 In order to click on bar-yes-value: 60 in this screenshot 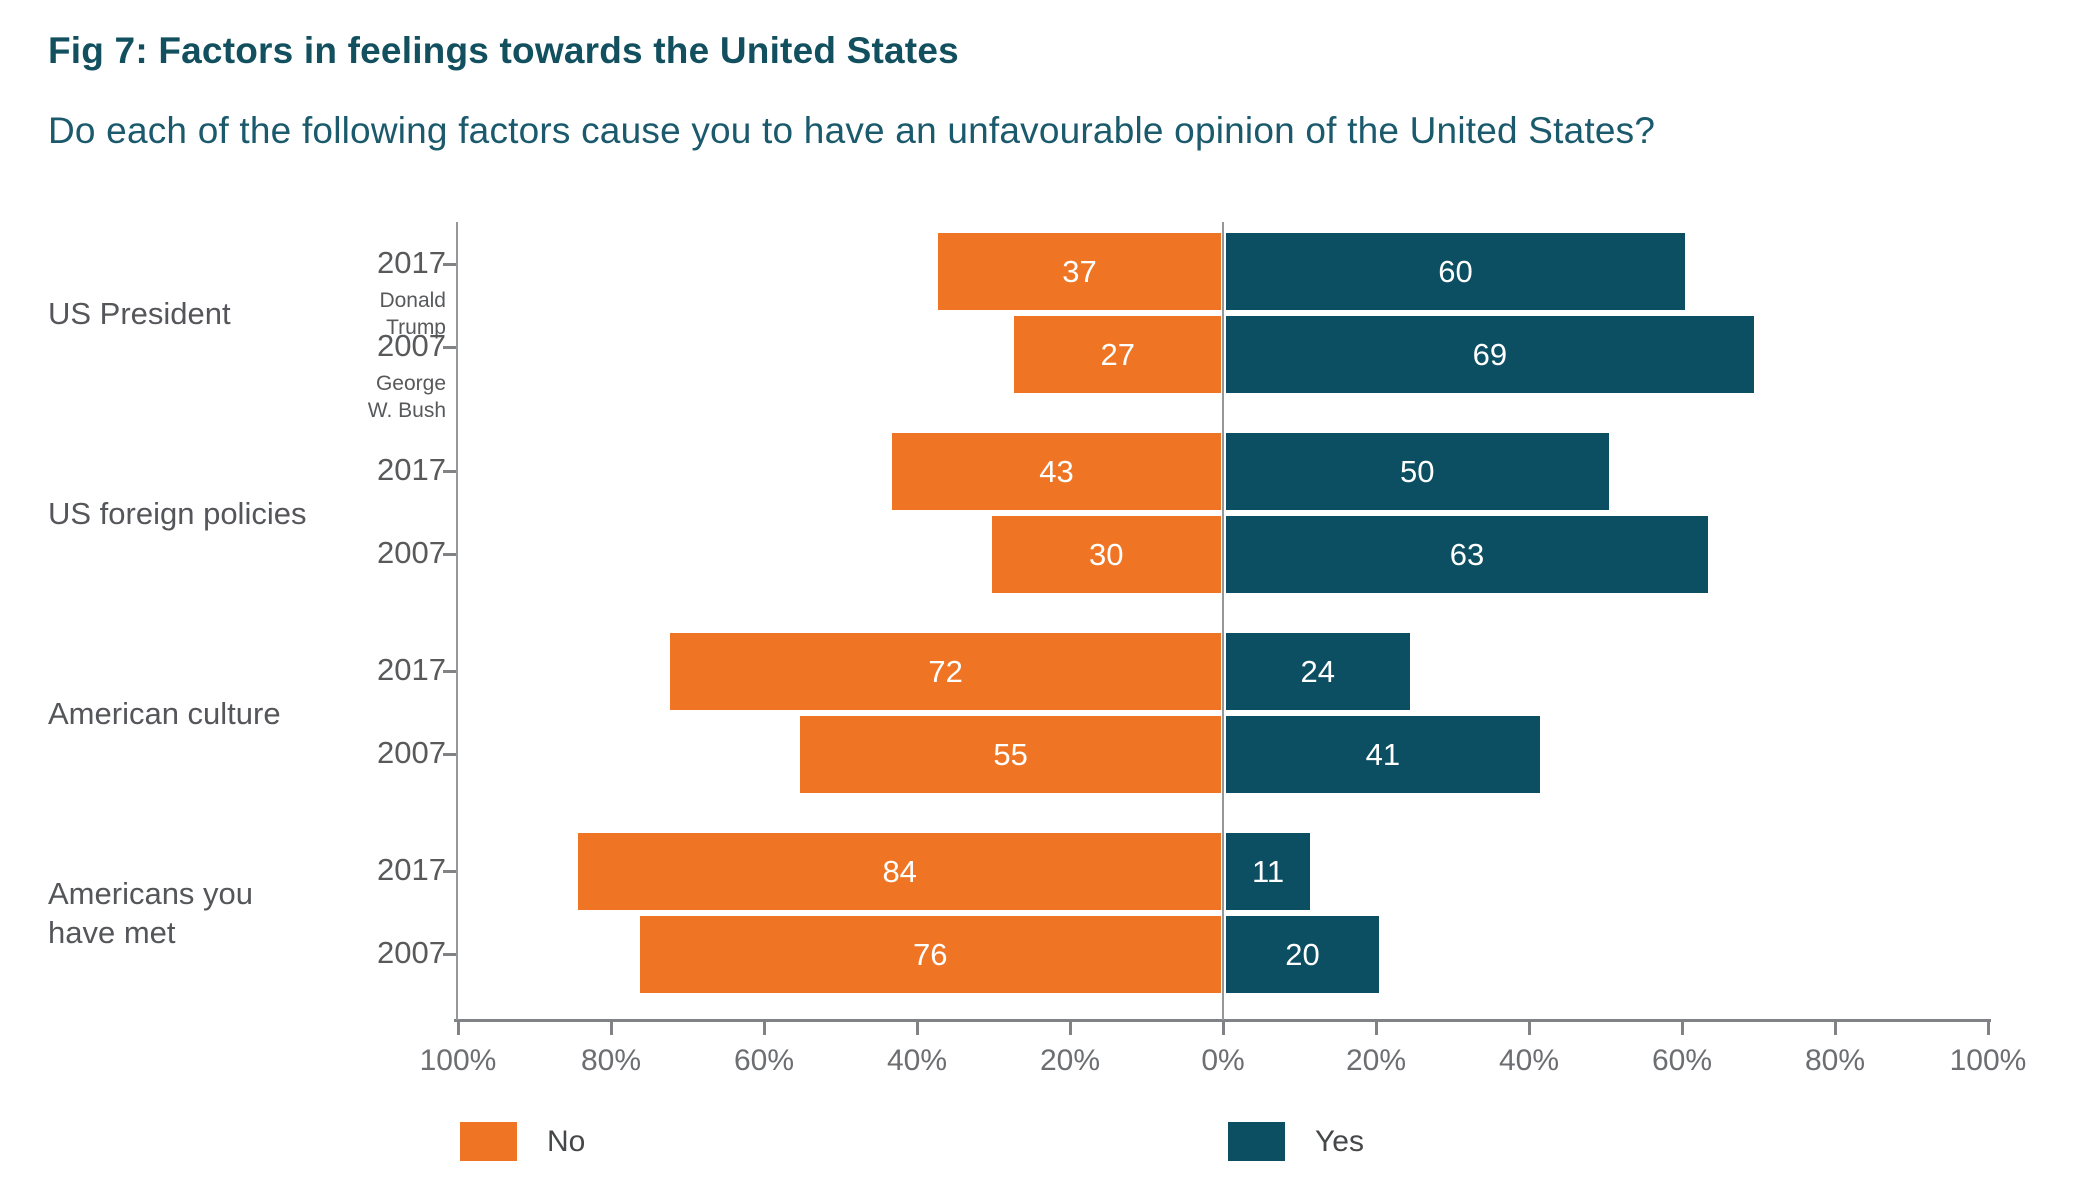, I will do `click(1455, 271)`.